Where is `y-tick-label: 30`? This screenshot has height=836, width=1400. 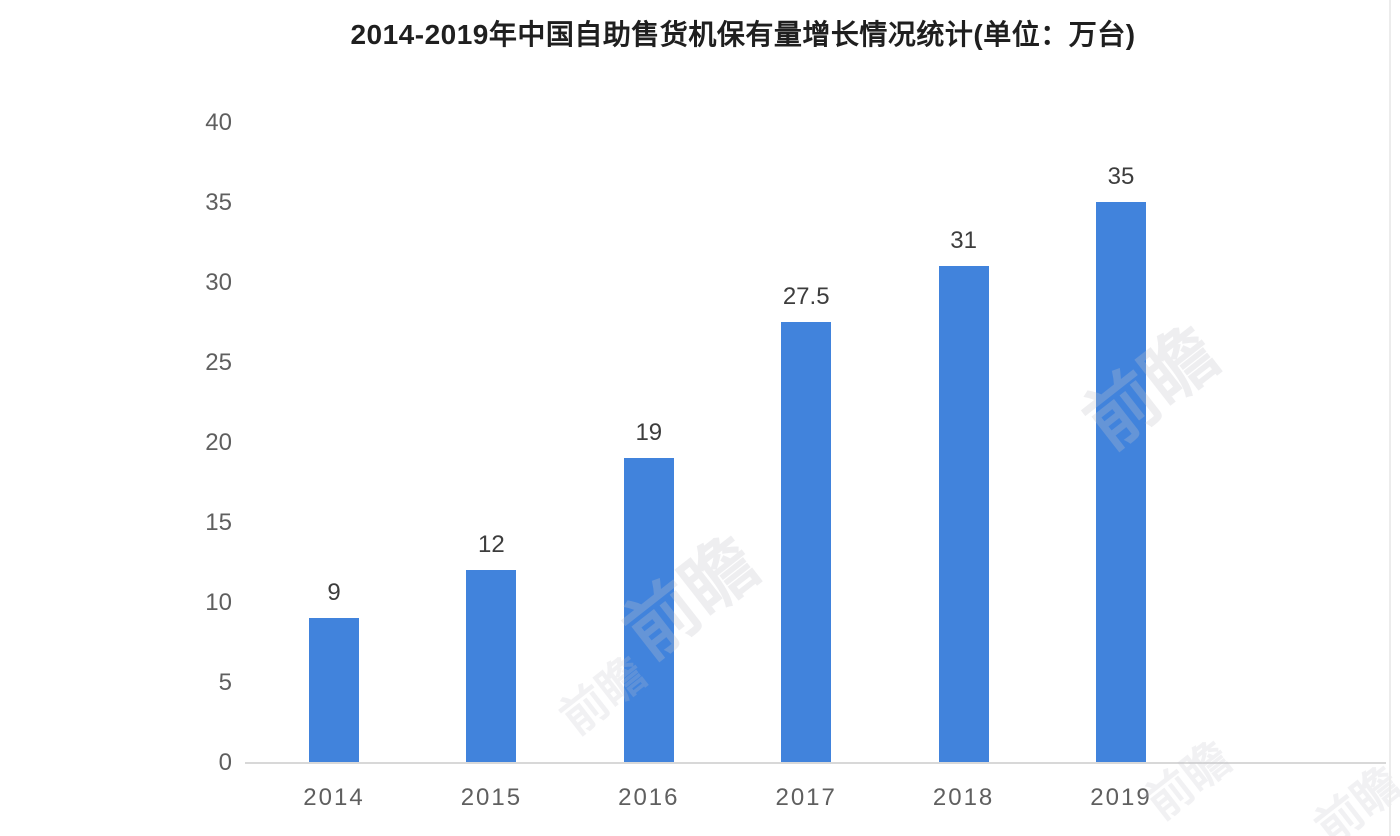
y-tick-label: 30 is located at coordinates (218, 282).